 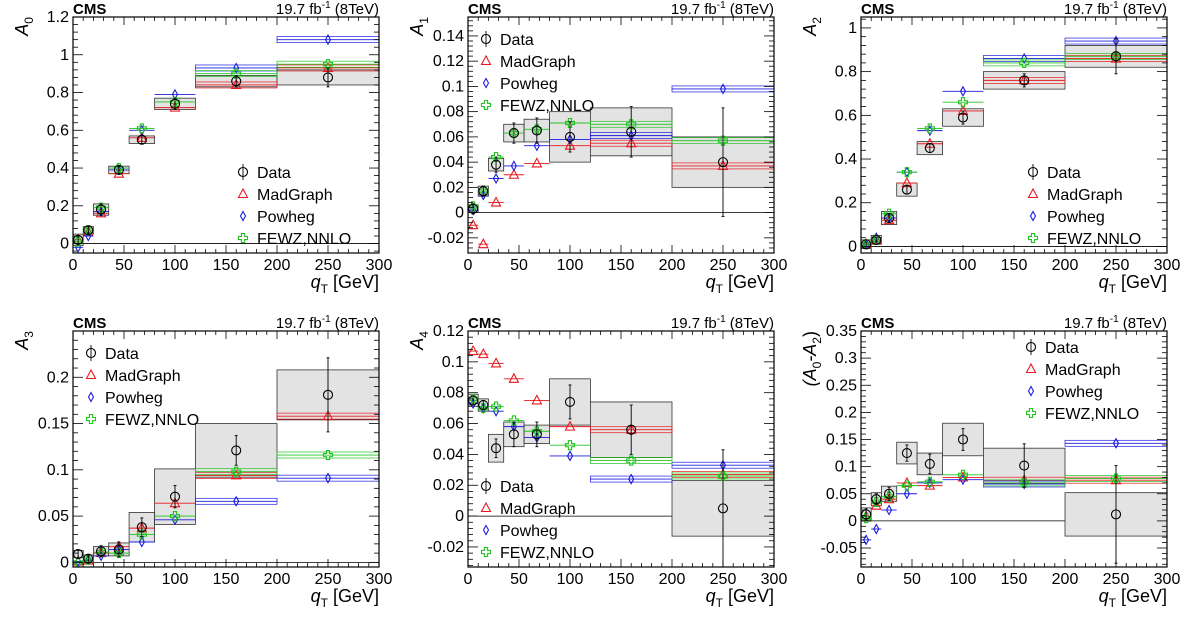 I want to click on legend-label: FEWZ,NNLO, so click(x=152, y=420).